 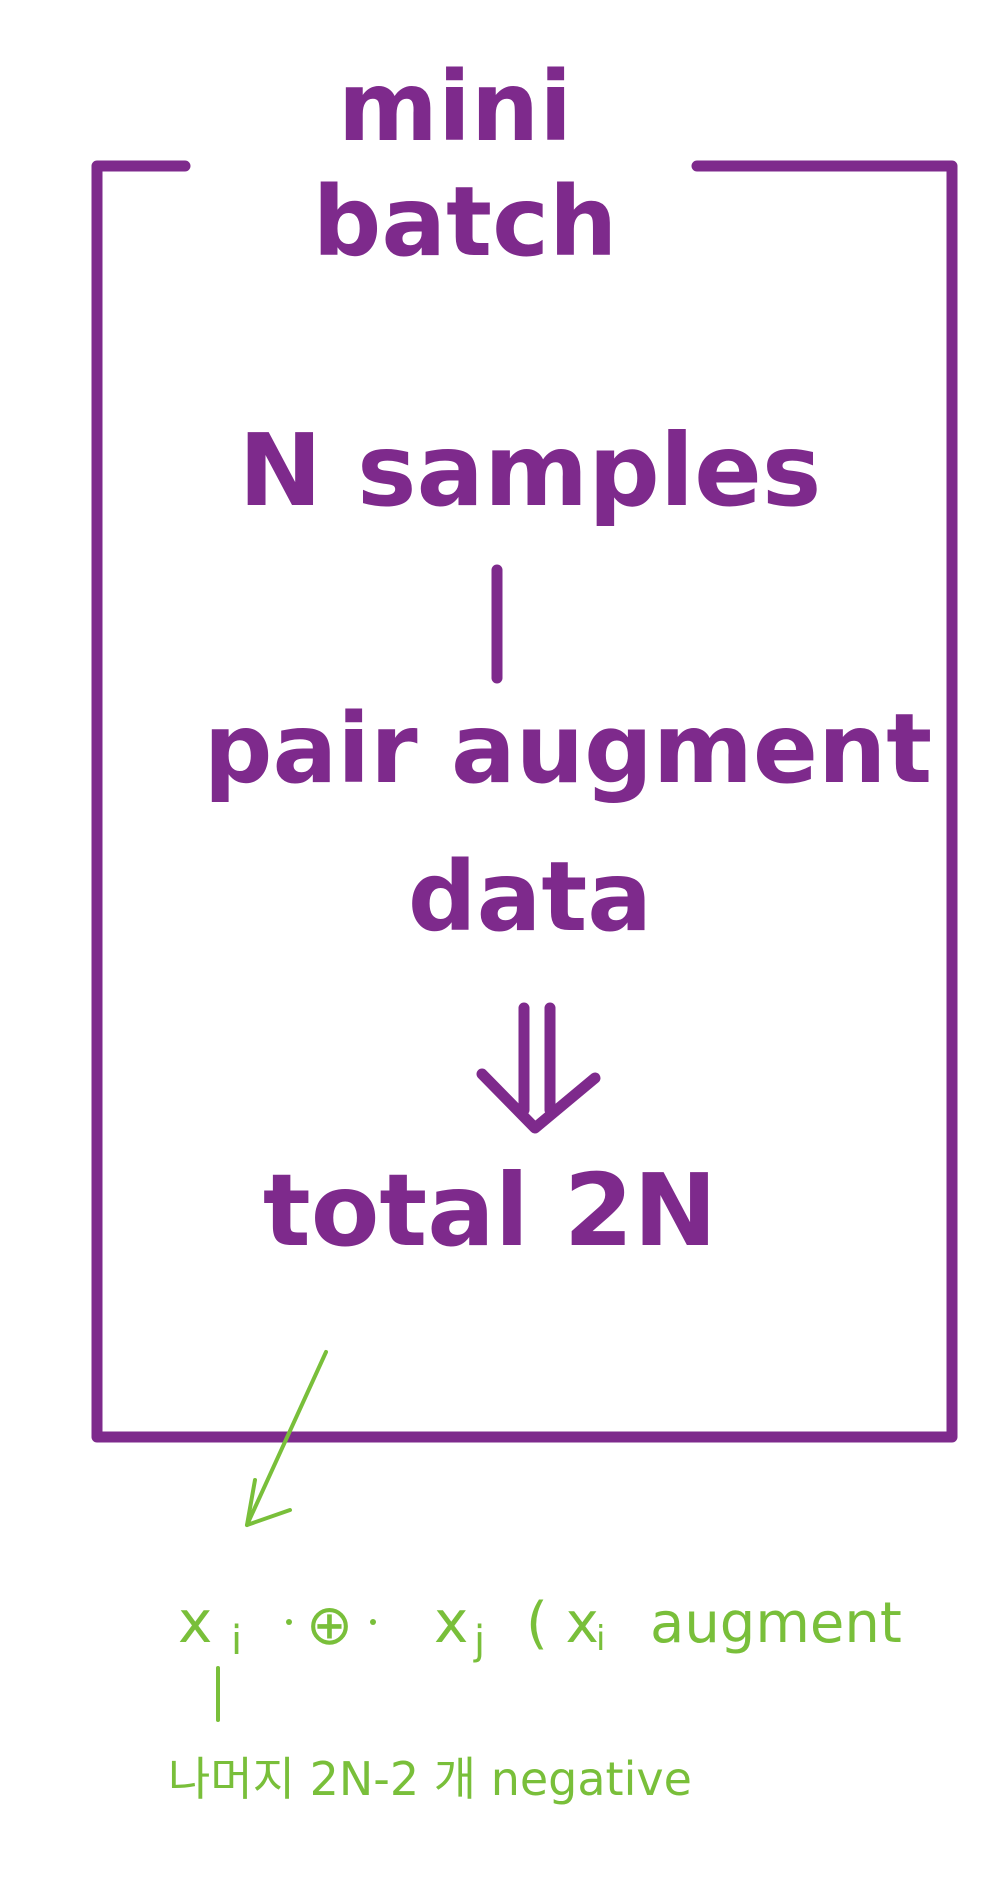 What do you see at coordinates (776, 1623) in the screenshot?
I see `formula-augment: augment` at bounding box center [776, 1623].